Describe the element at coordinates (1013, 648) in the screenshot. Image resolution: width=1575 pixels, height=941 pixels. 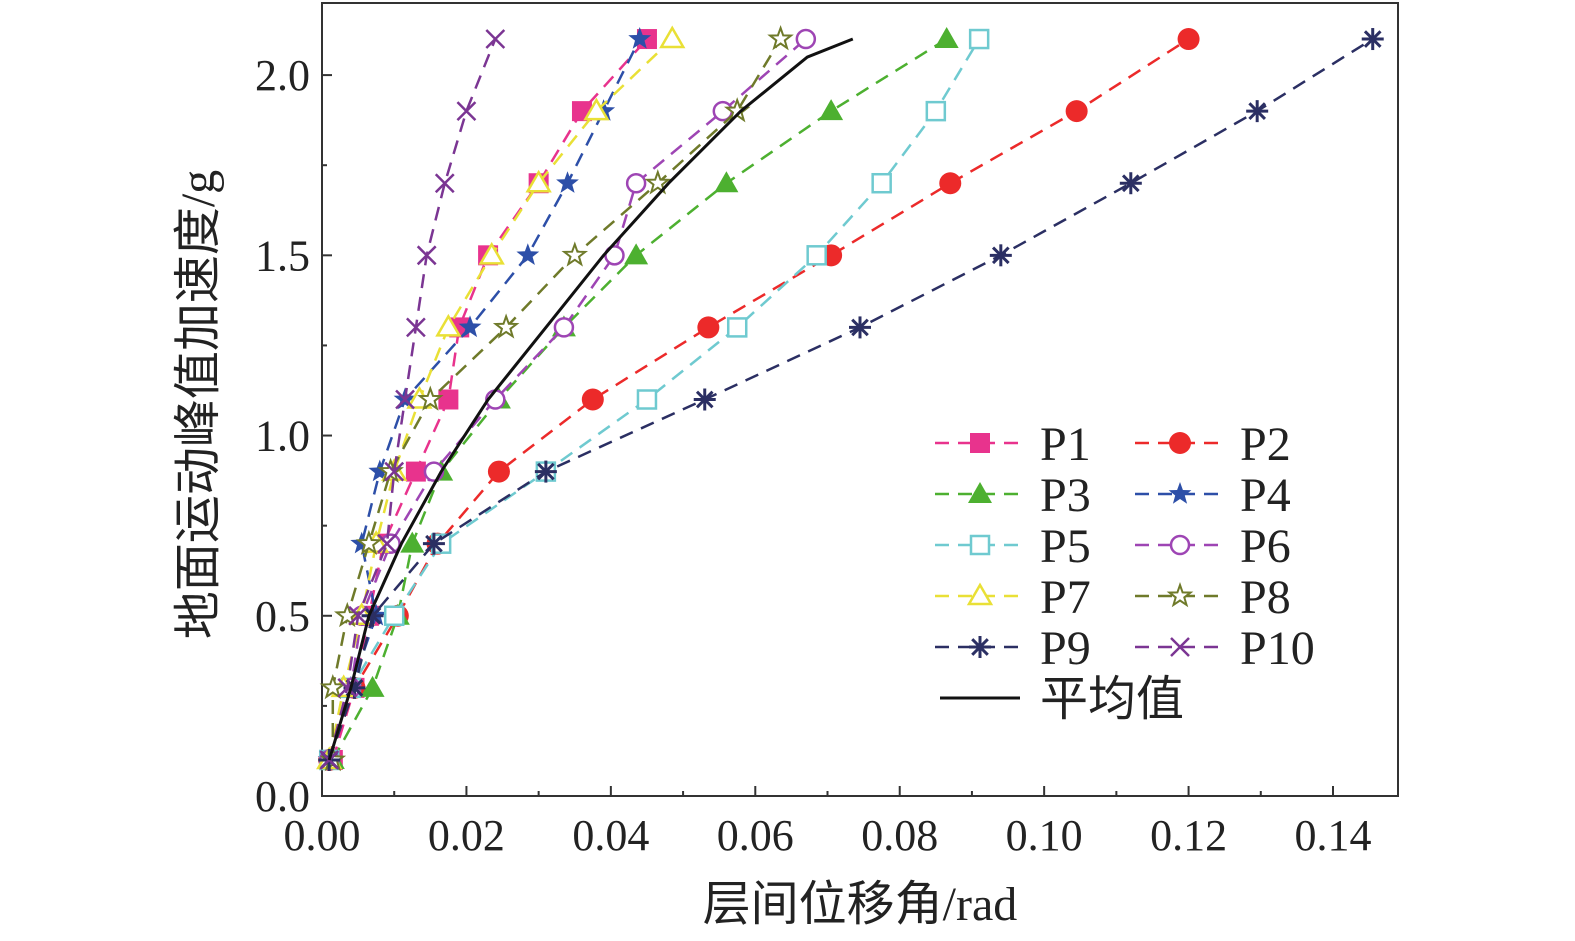
I see `legend-item: P9` at that location.